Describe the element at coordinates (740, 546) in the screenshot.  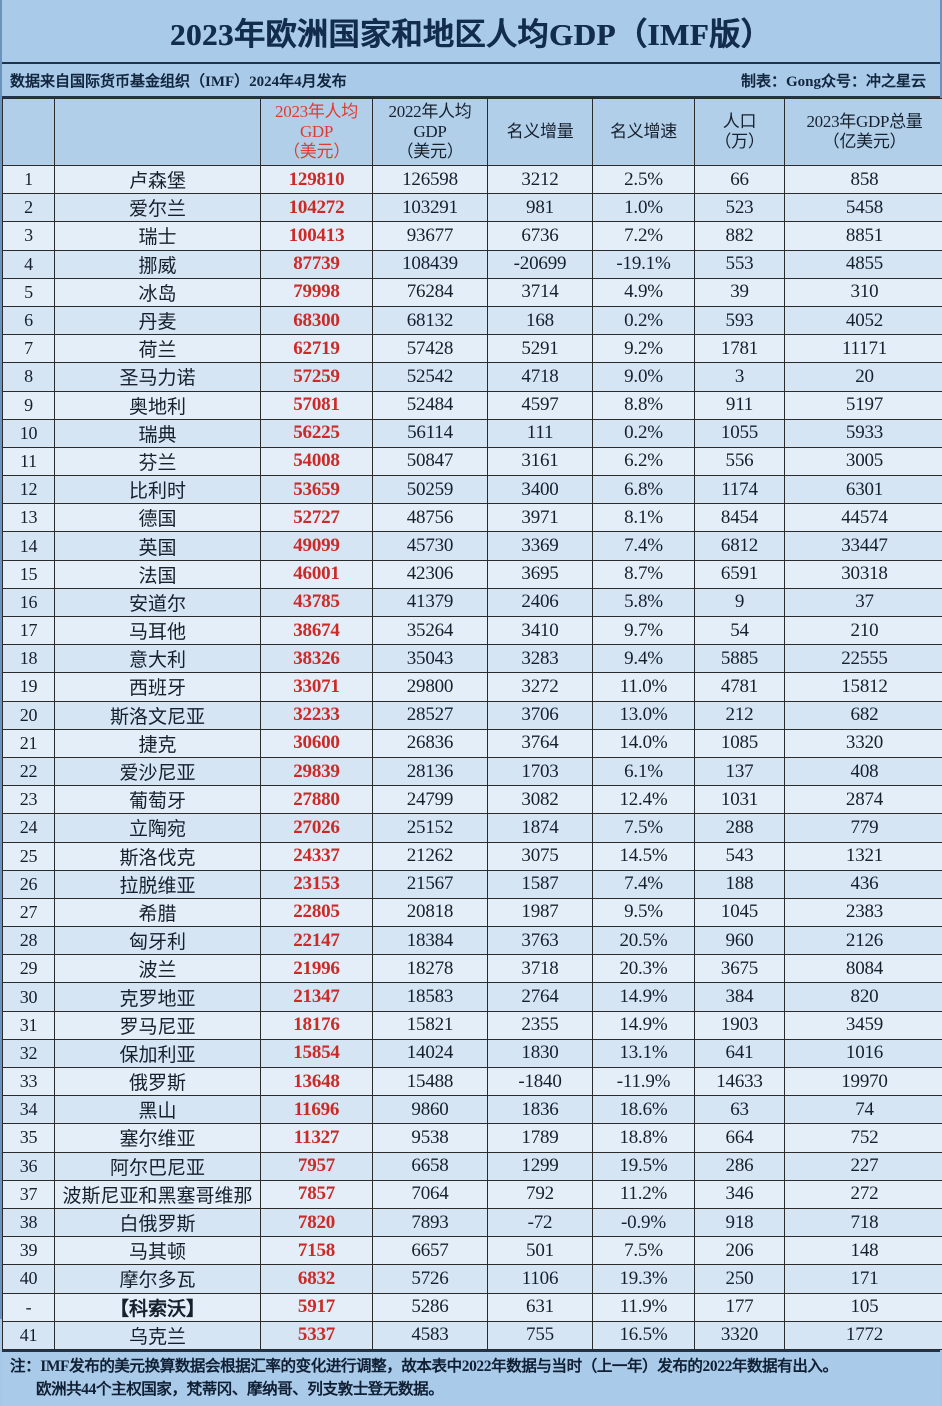
I see `population-cell: 6812` at that location.